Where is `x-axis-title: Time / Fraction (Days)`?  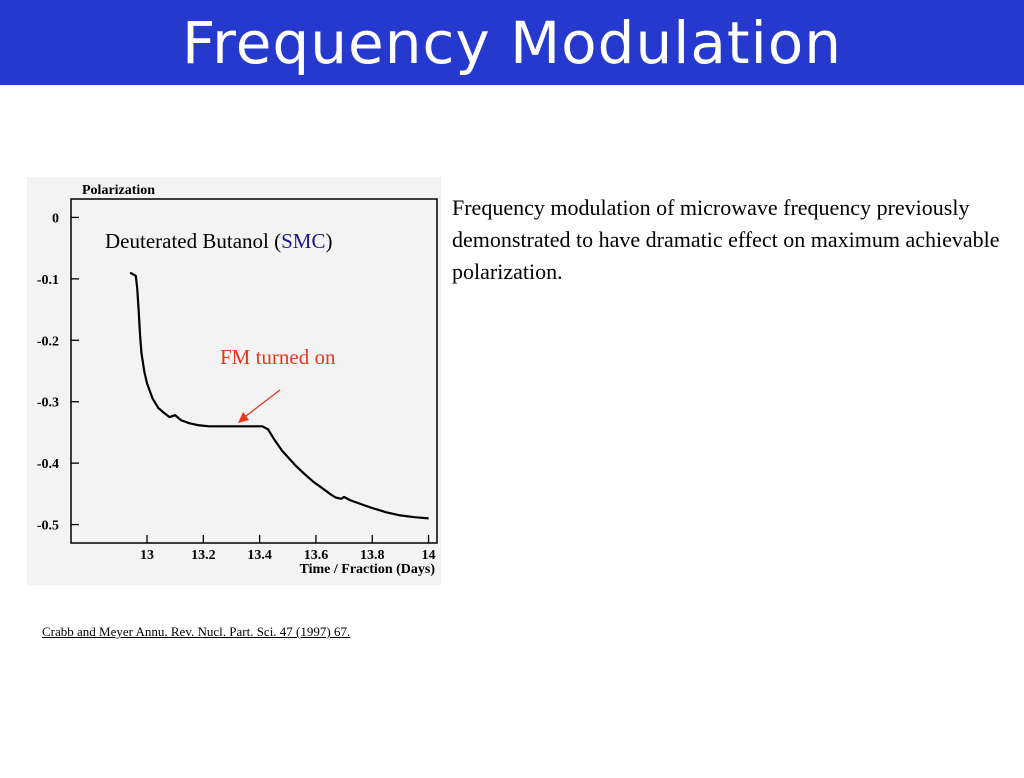 x-axis-title: Time / Fraction (Days) is located at coordinates (368, 569).